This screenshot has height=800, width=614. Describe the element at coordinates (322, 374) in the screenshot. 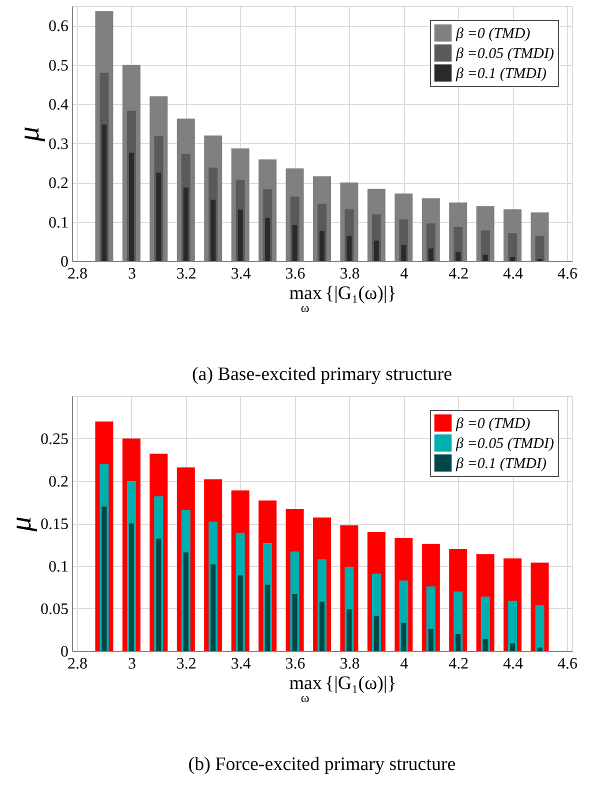

I see `text: (a) Base-excited primary structure` at that location.